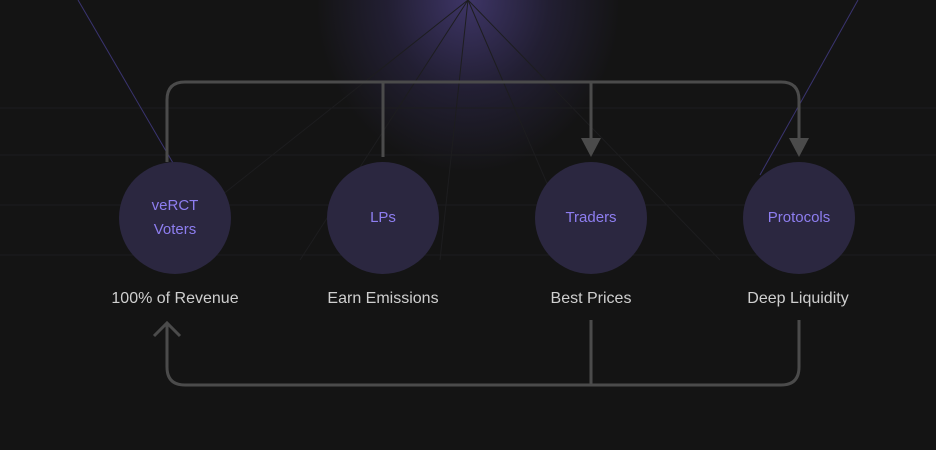 The width and height of the screenshot is (936, 450). What do you see at coordinates (798, 298) in the screenshot?
I see `caption-deep-liquidity: Deep Liquidity` at bounding box center [798, 298].